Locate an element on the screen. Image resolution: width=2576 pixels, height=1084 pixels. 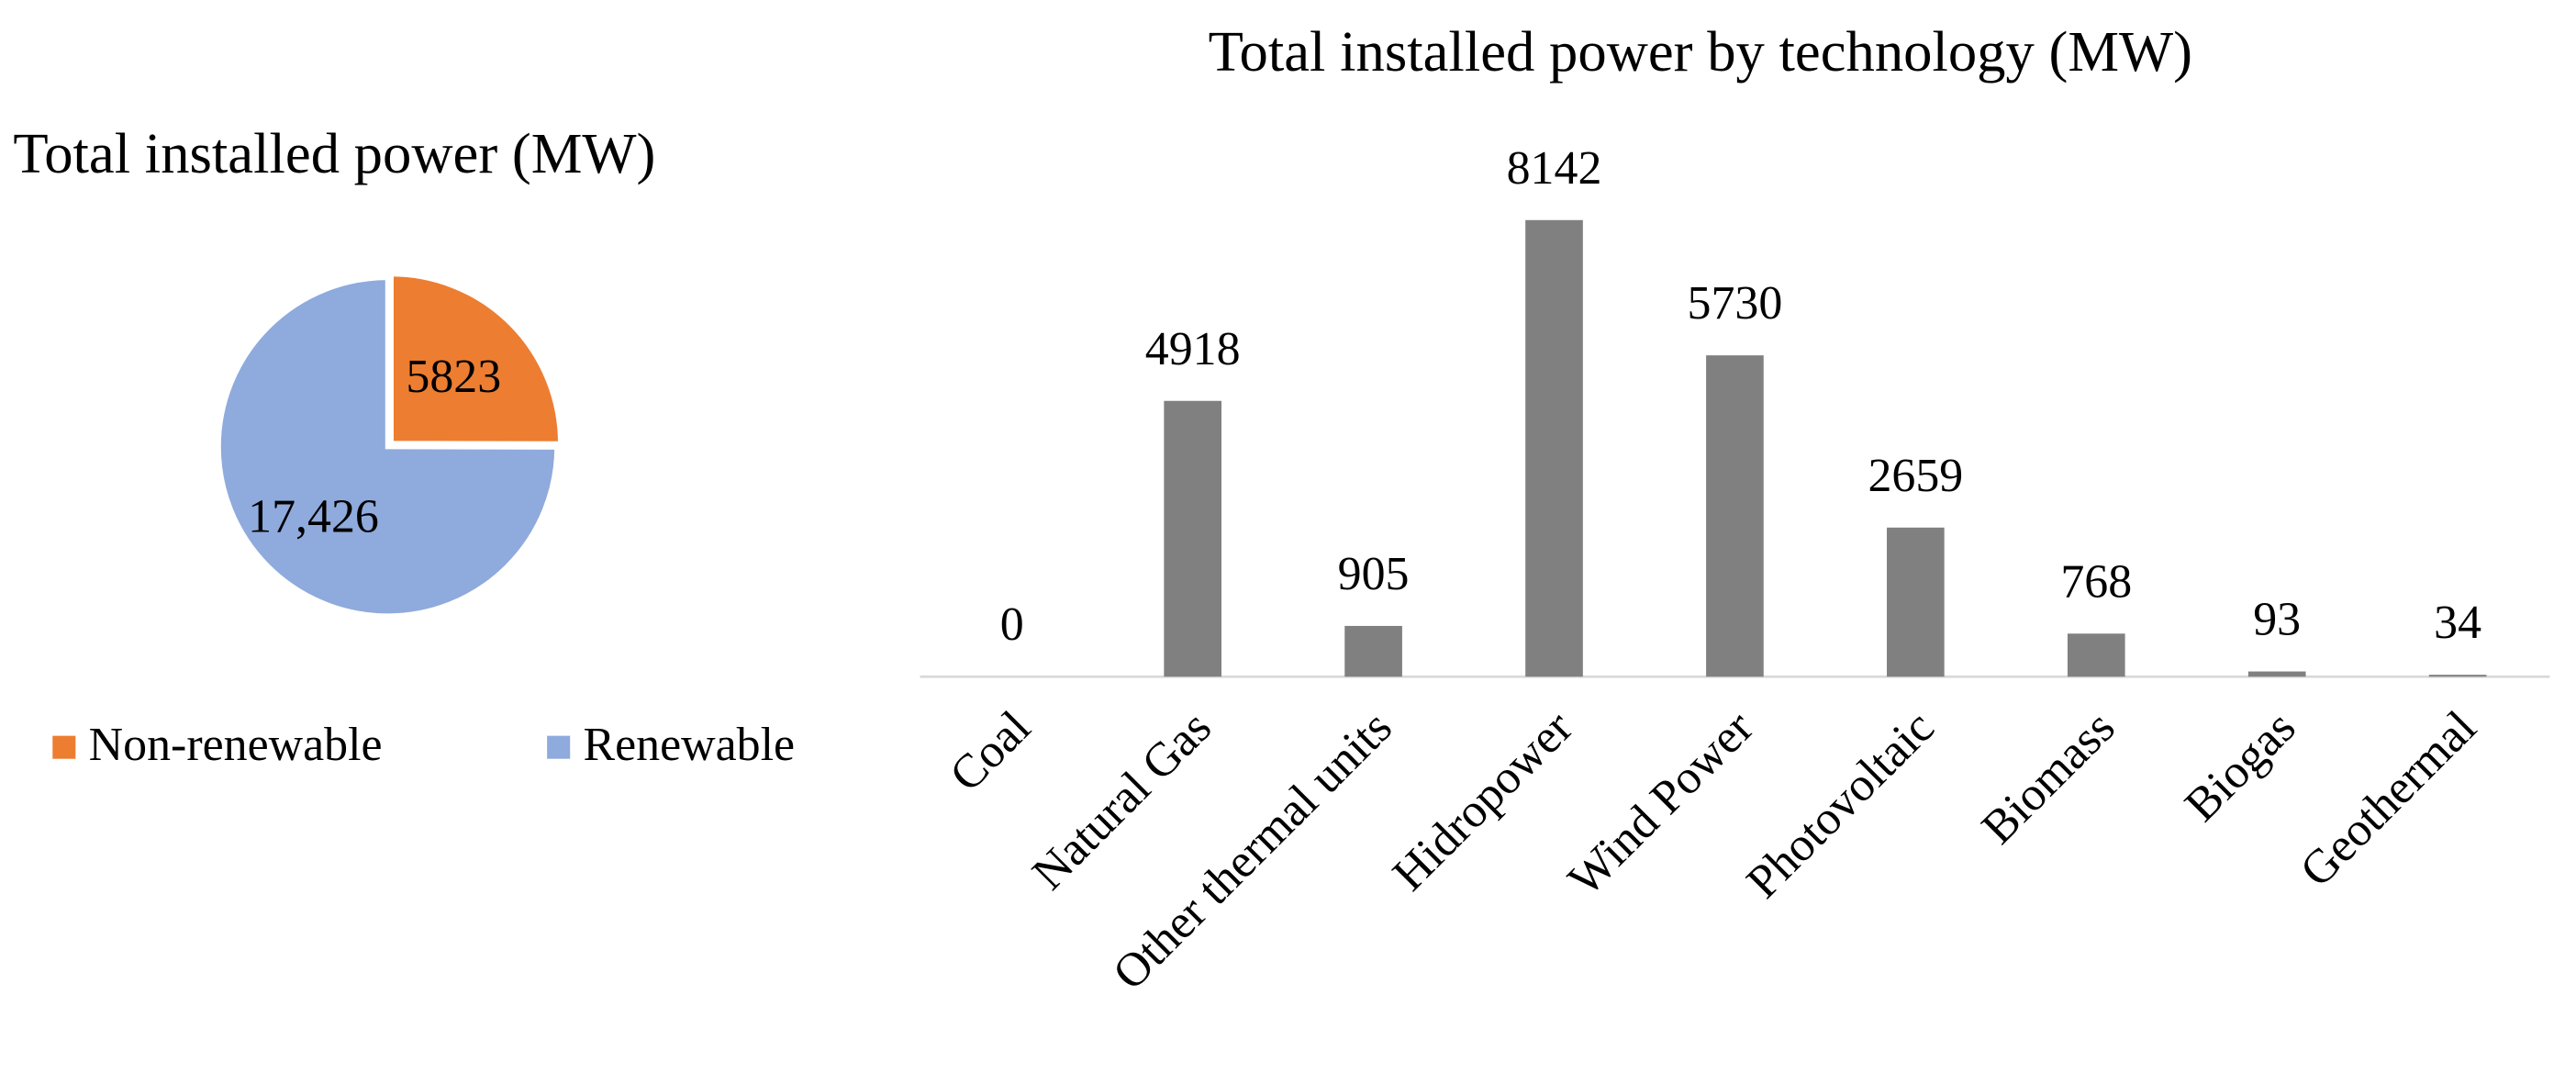
data-label: 34 is located at coordinates (2457, 623).